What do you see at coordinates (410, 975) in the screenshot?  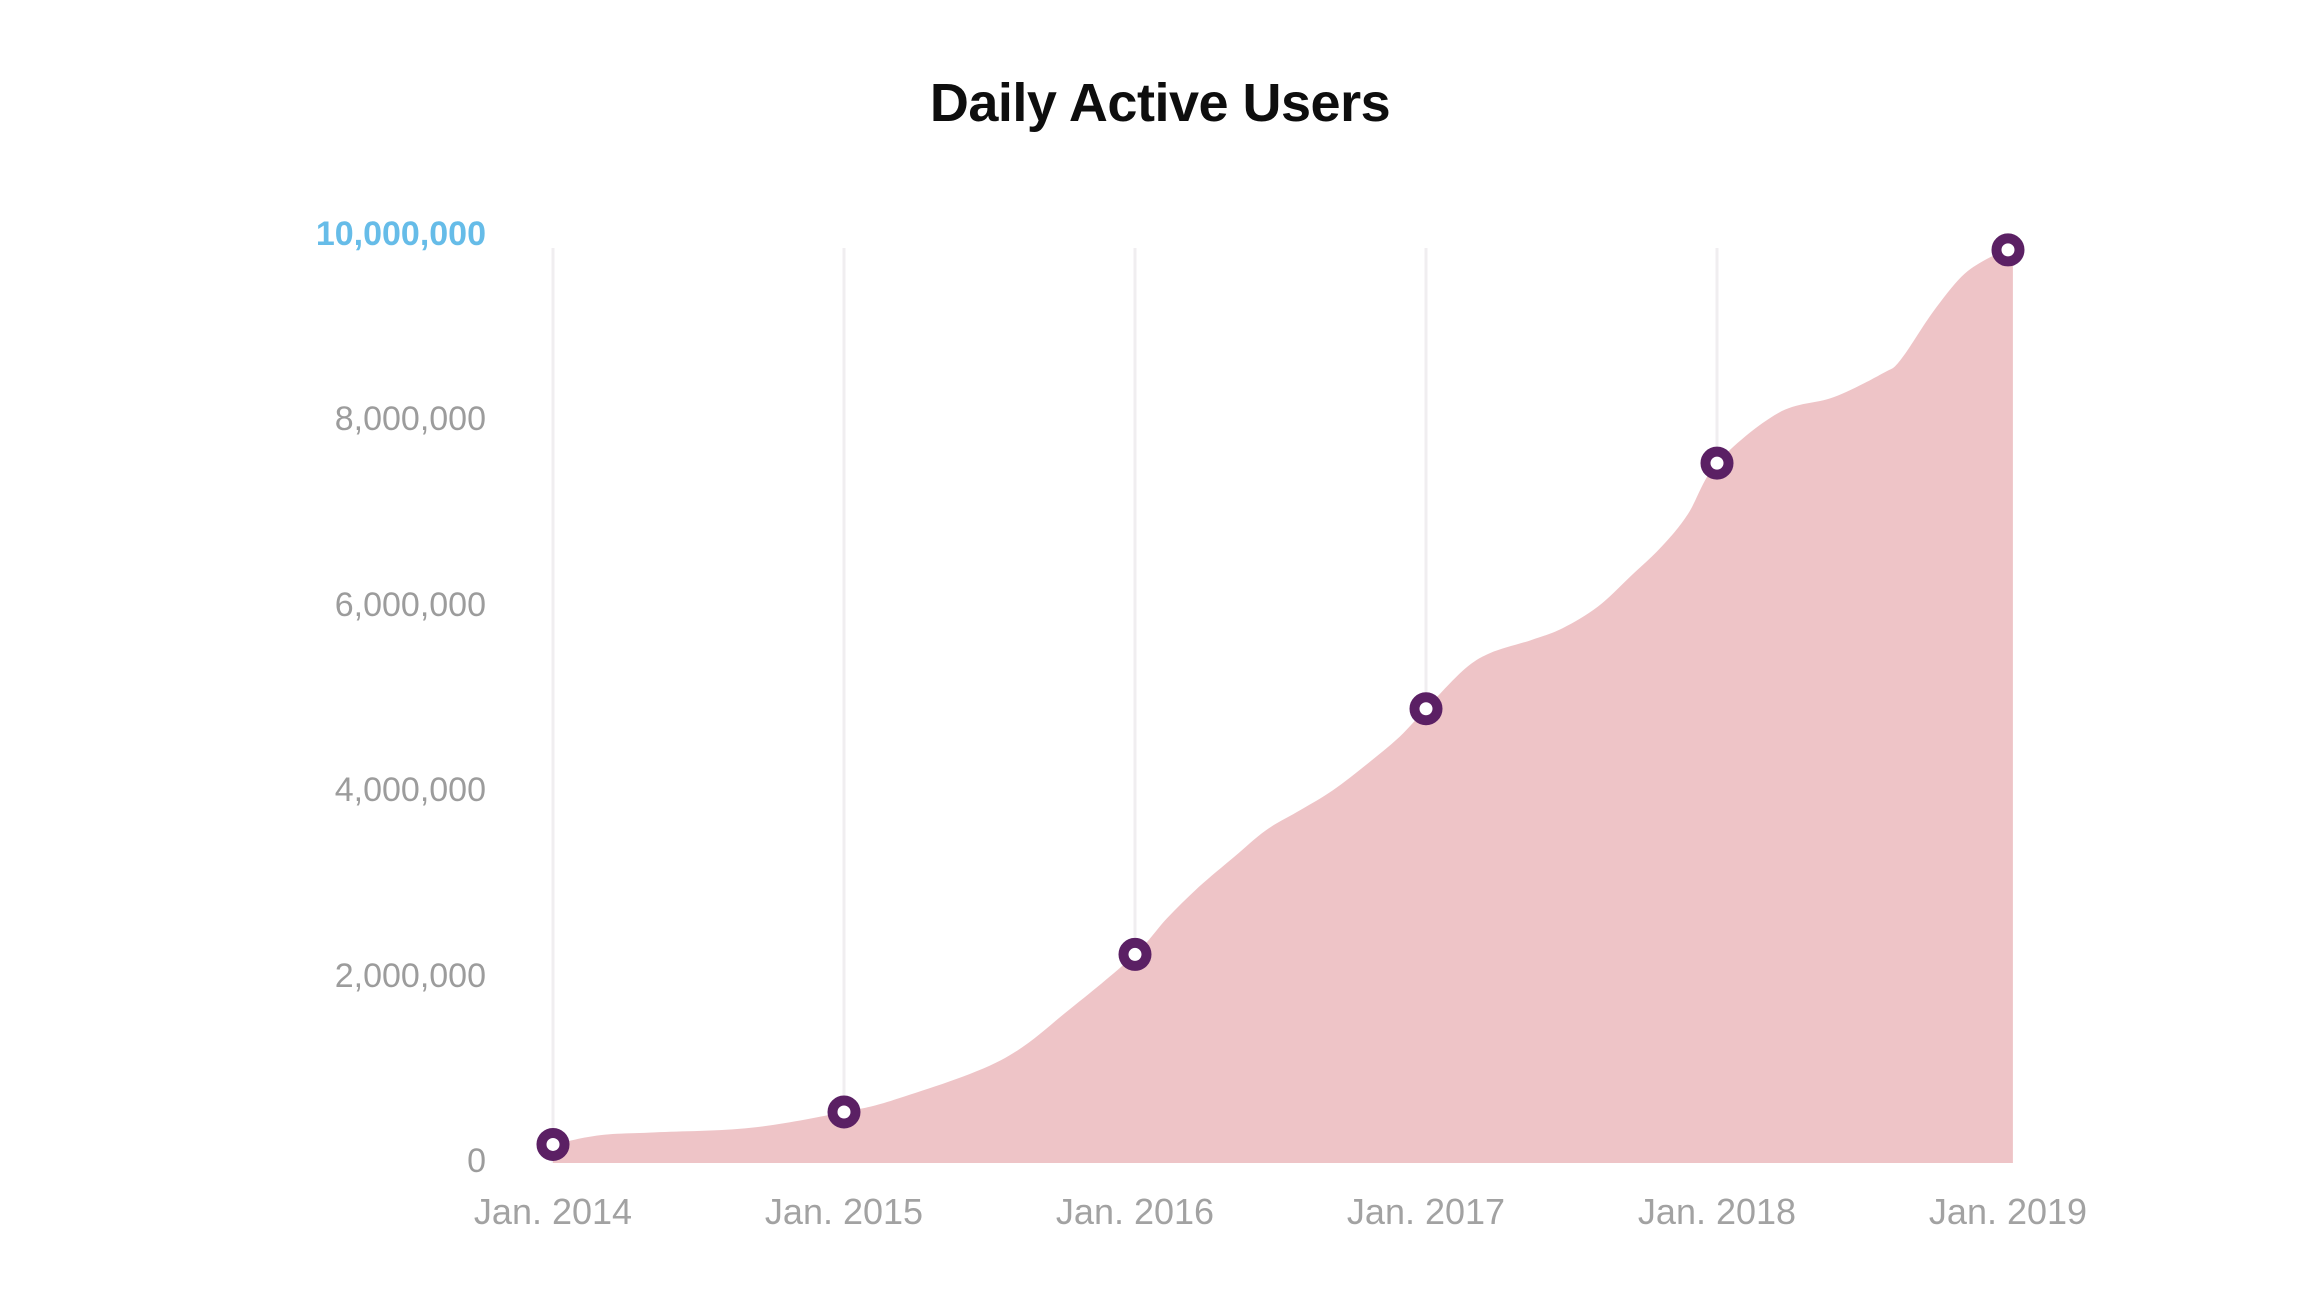 I see `y-axis-label: 2,000,000` at bounding box center [410, 975].